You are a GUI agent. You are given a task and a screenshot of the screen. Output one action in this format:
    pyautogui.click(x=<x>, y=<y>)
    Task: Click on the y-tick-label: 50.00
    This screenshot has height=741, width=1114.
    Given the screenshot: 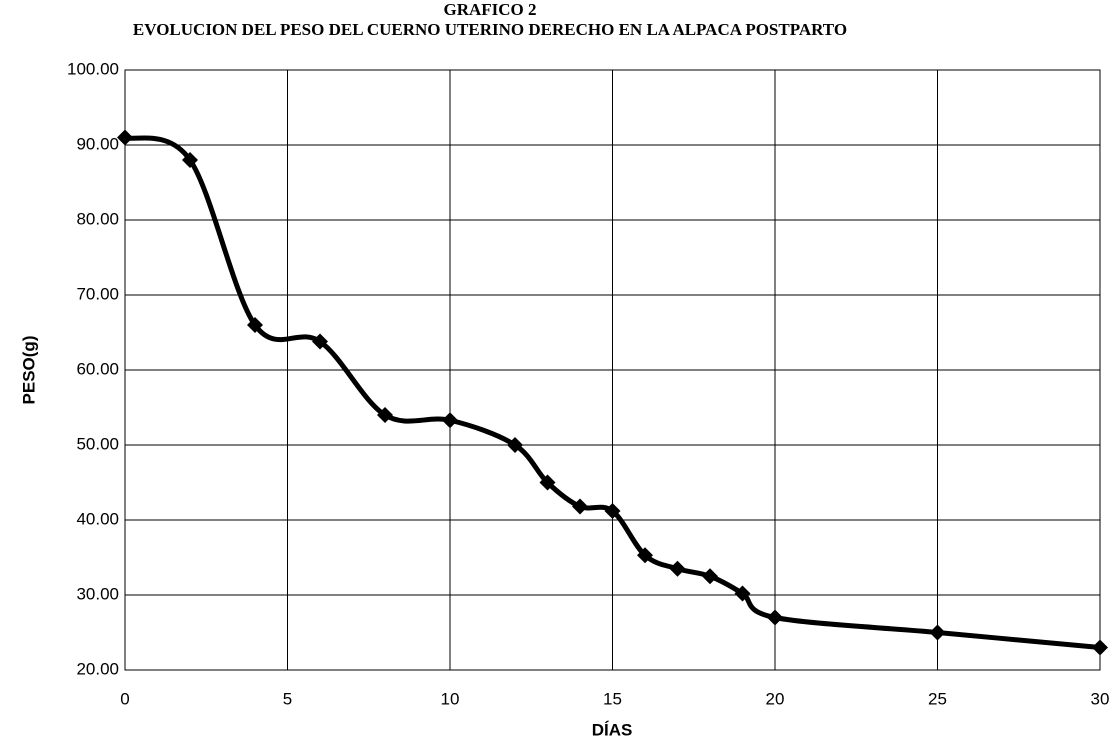 What is the action you would take?
    pyautogui.click(x=97, y=443)
    